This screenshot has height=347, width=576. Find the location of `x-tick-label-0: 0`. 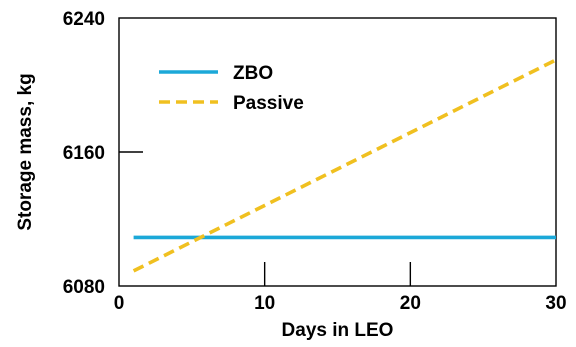

x-tick-label-0: 0 is located at coordinates (119, 303).